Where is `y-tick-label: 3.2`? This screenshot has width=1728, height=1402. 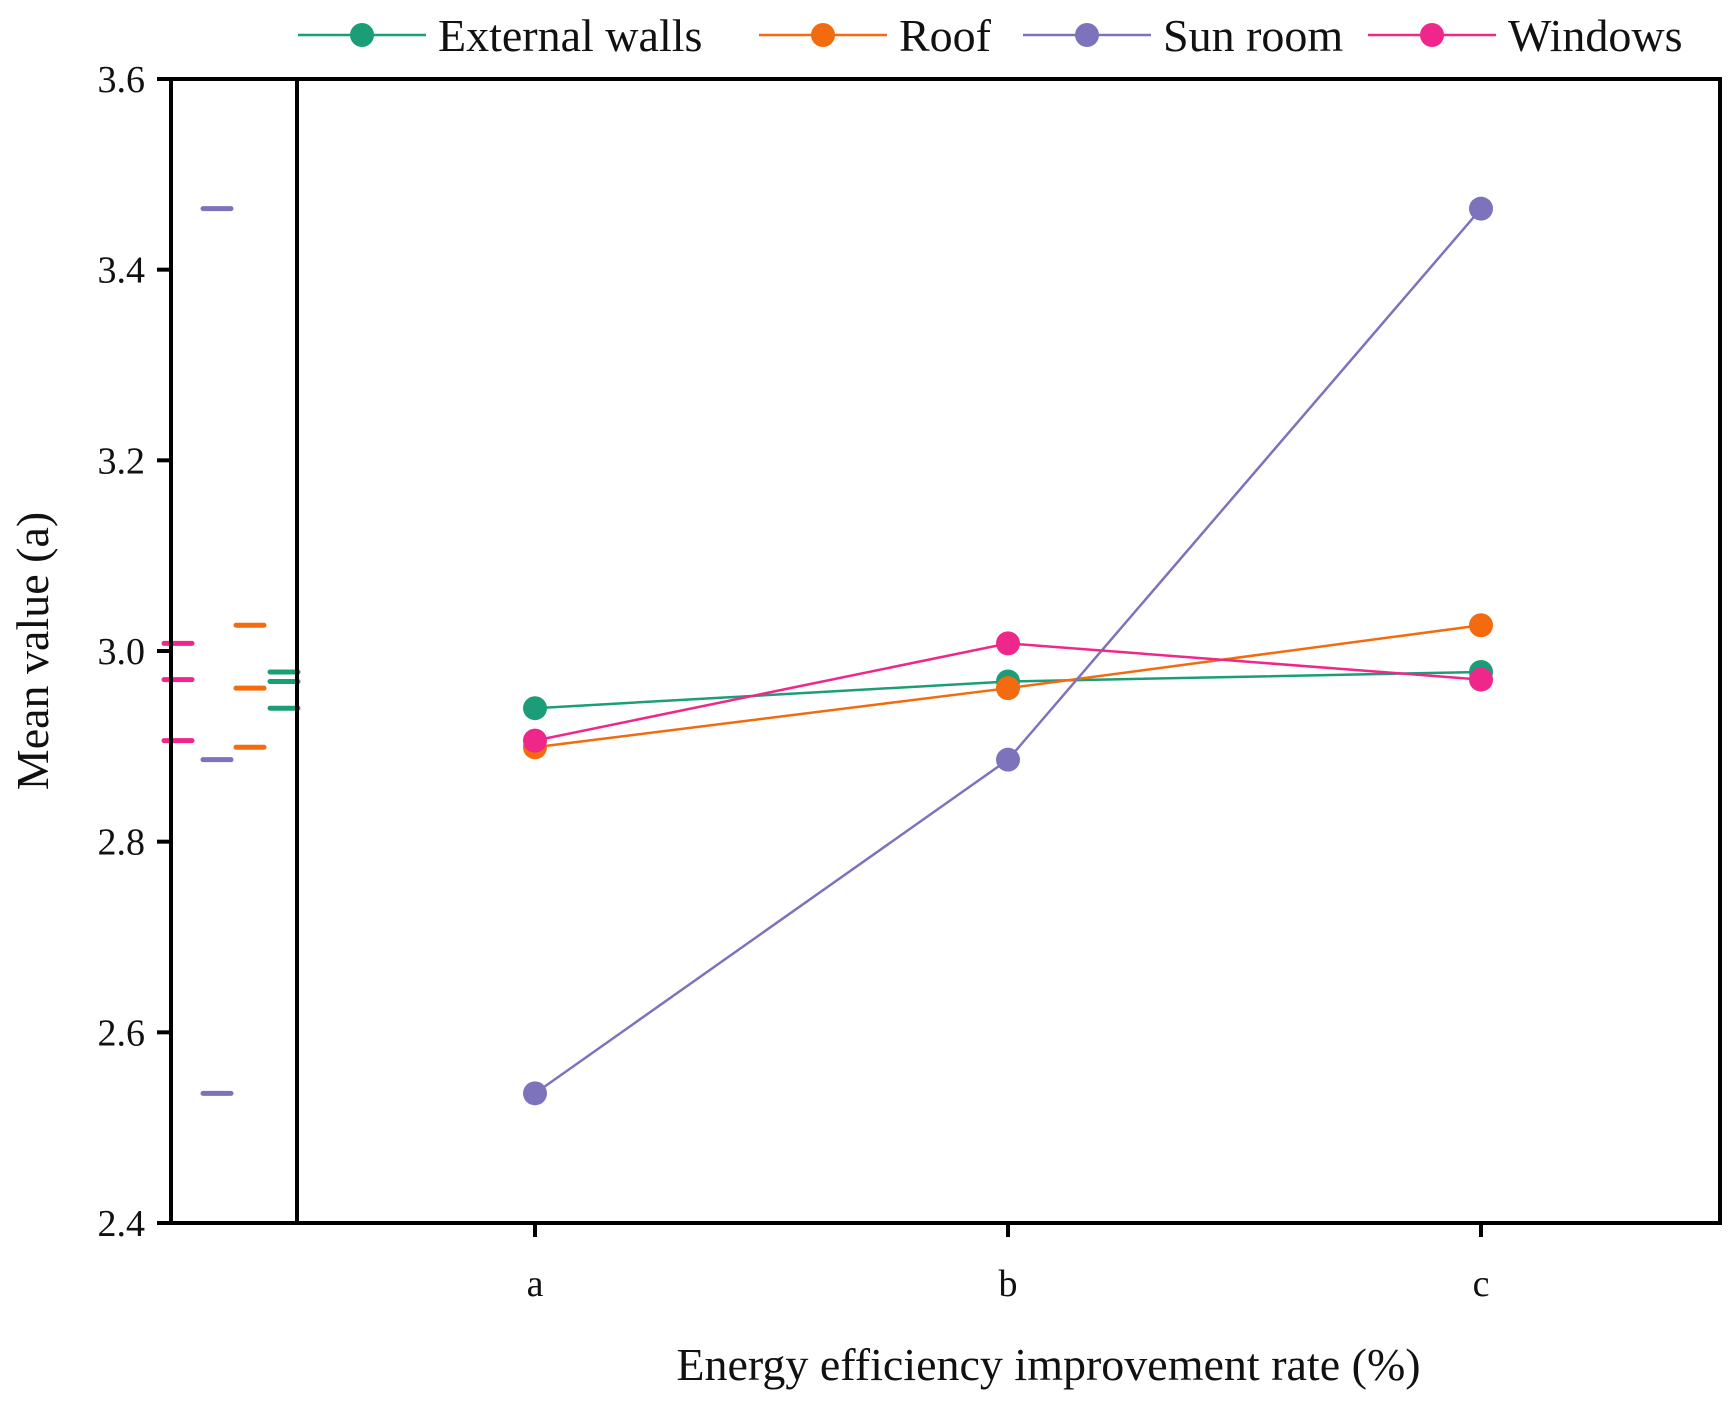 y-tick-label: 3.2 is located at coordinates (122, 461).